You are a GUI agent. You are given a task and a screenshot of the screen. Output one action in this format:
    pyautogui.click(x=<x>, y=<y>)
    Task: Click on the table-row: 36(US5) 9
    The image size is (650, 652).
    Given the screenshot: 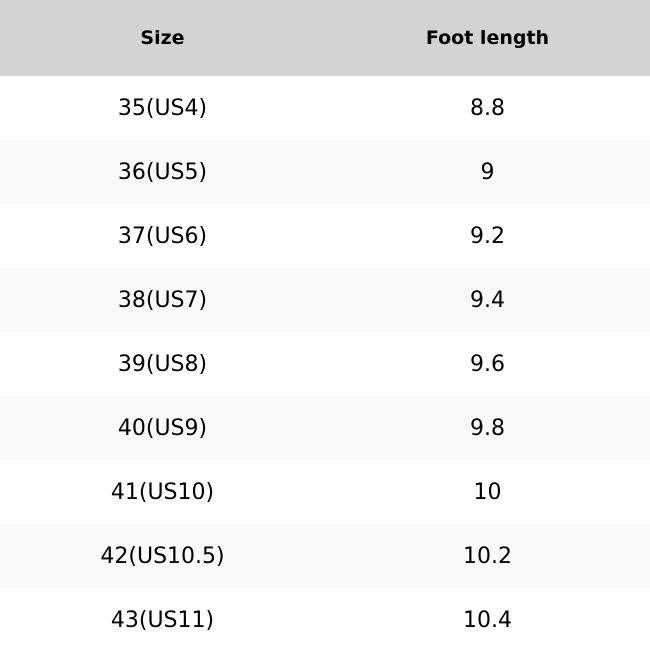 What is the action you would take?
    pyautogui.click(x=325, y=172)
    